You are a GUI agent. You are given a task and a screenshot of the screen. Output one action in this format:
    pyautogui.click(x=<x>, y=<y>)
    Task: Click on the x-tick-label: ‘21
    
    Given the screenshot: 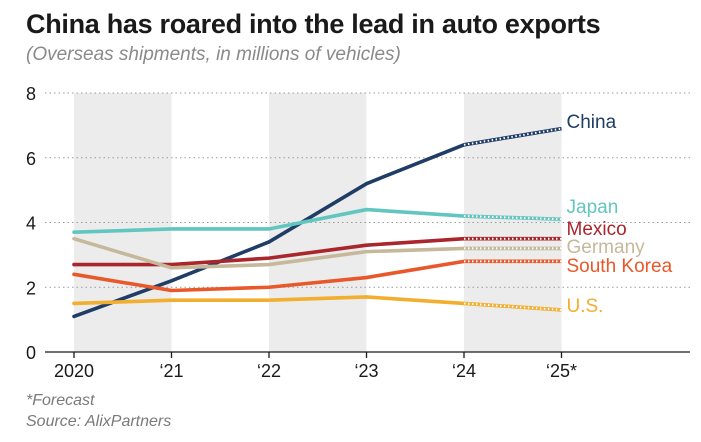 What is the action you would take?
    pyautogui.click(x=171, y=371)
    